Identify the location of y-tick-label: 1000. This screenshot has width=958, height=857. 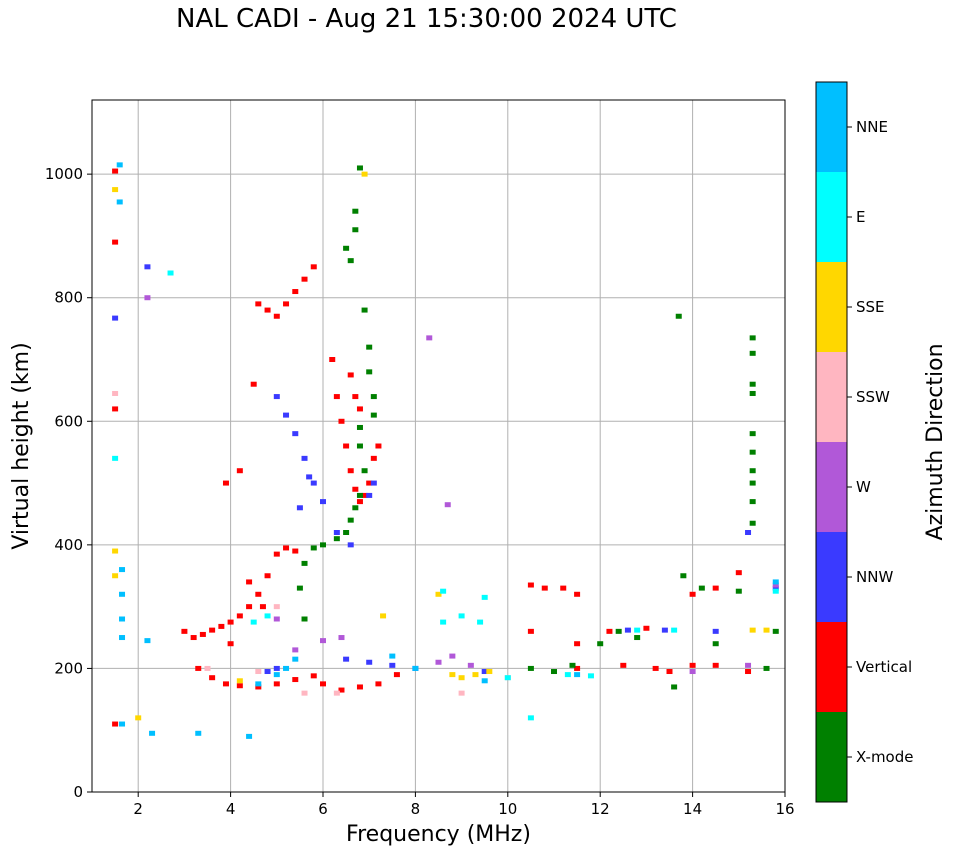
(64, 174).